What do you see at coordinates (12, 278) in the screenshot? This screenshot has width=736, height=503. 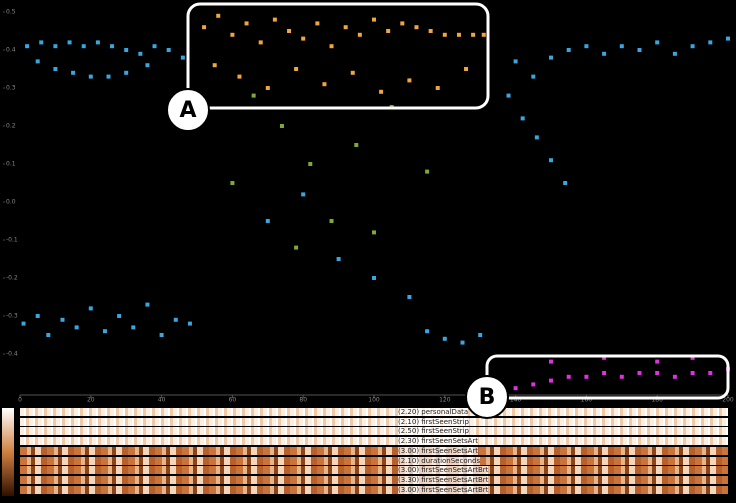 I see `y-tick-label: -0.2` at bounding box center [12, 278].